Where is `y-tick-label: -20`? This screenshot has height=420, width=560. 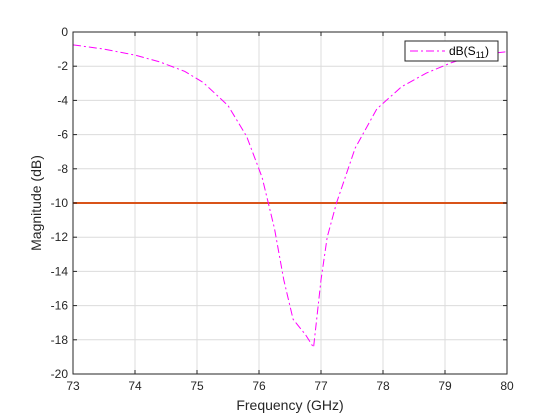
y-tick-label: -20 is located at coordinates (60, 374).